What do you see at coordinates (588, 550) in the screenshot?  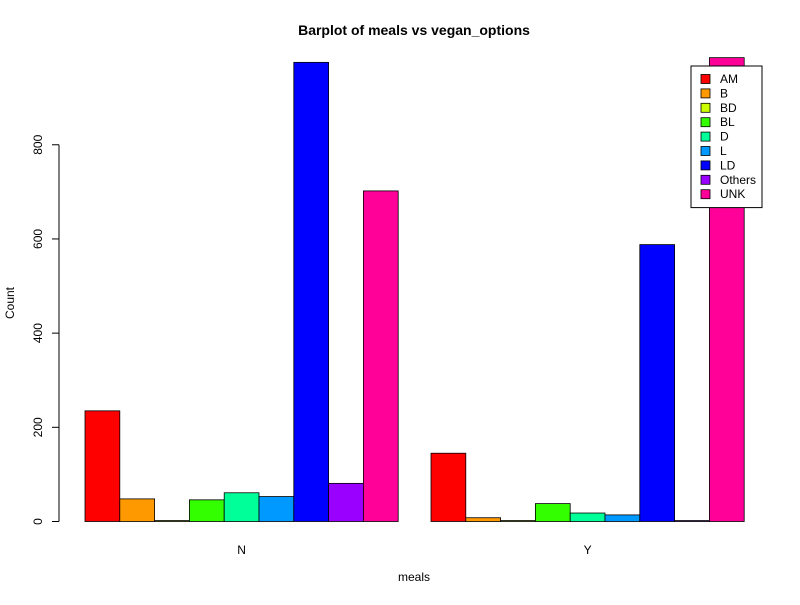 I see `x-tick-label-y: Y` at bounding box center [588, 550].